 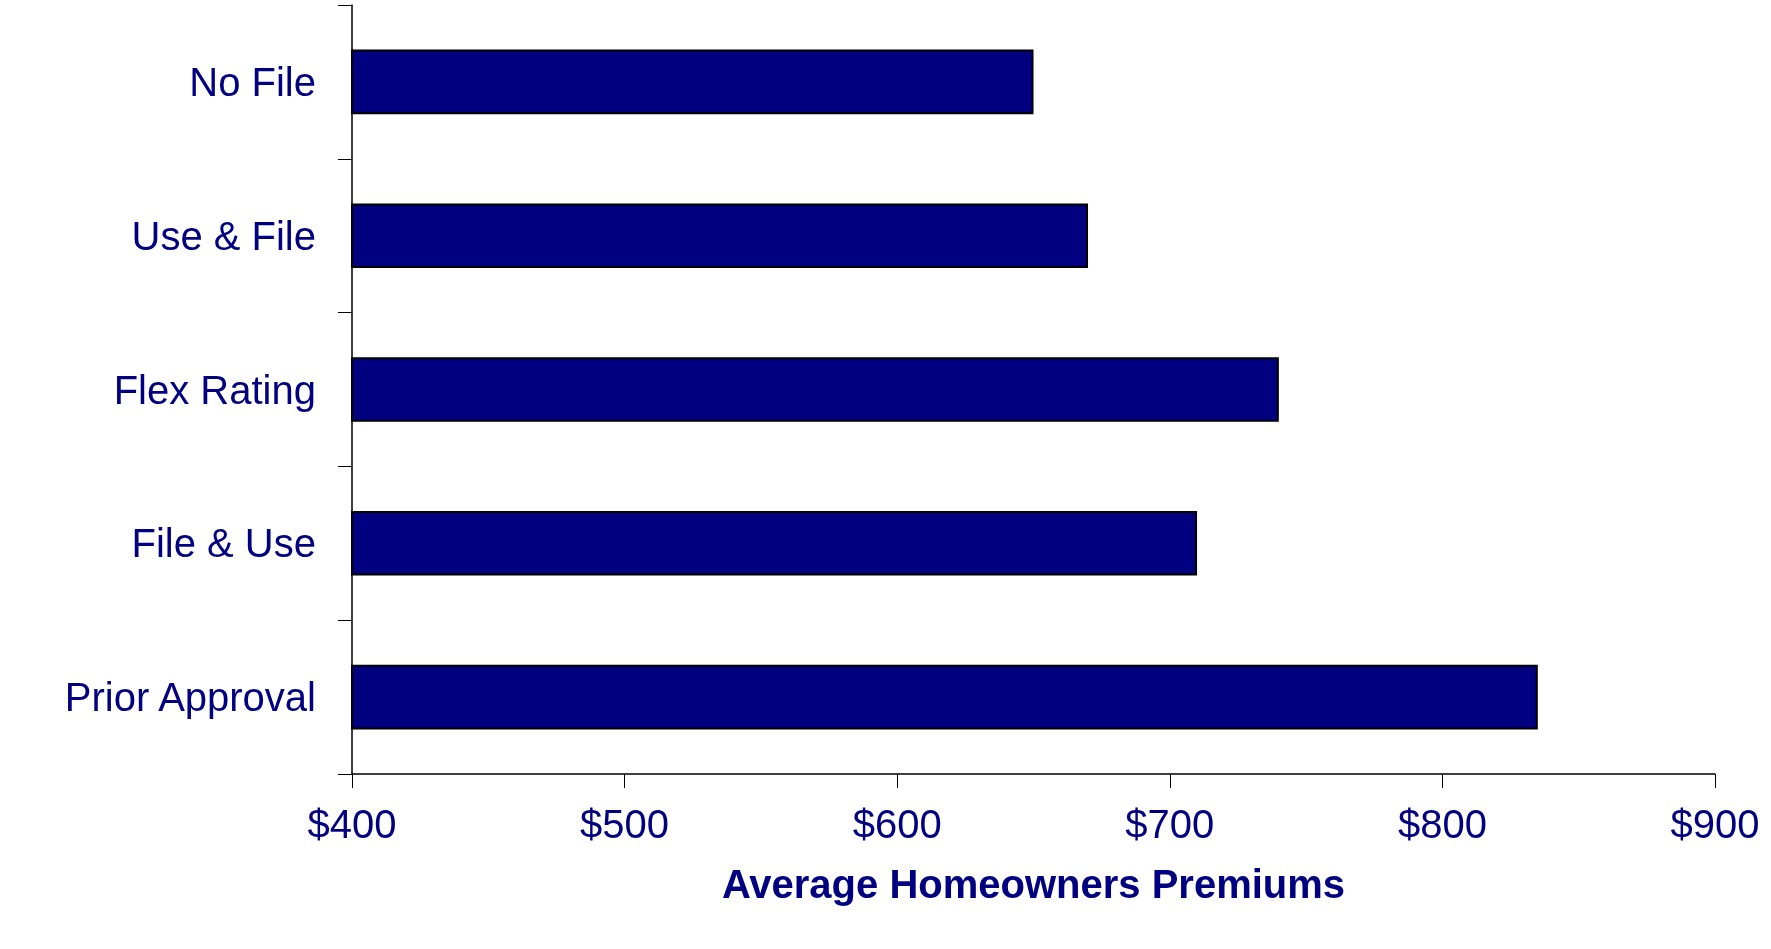 I want to click on x-tick-label: $700, so click(x=1170, y=824).